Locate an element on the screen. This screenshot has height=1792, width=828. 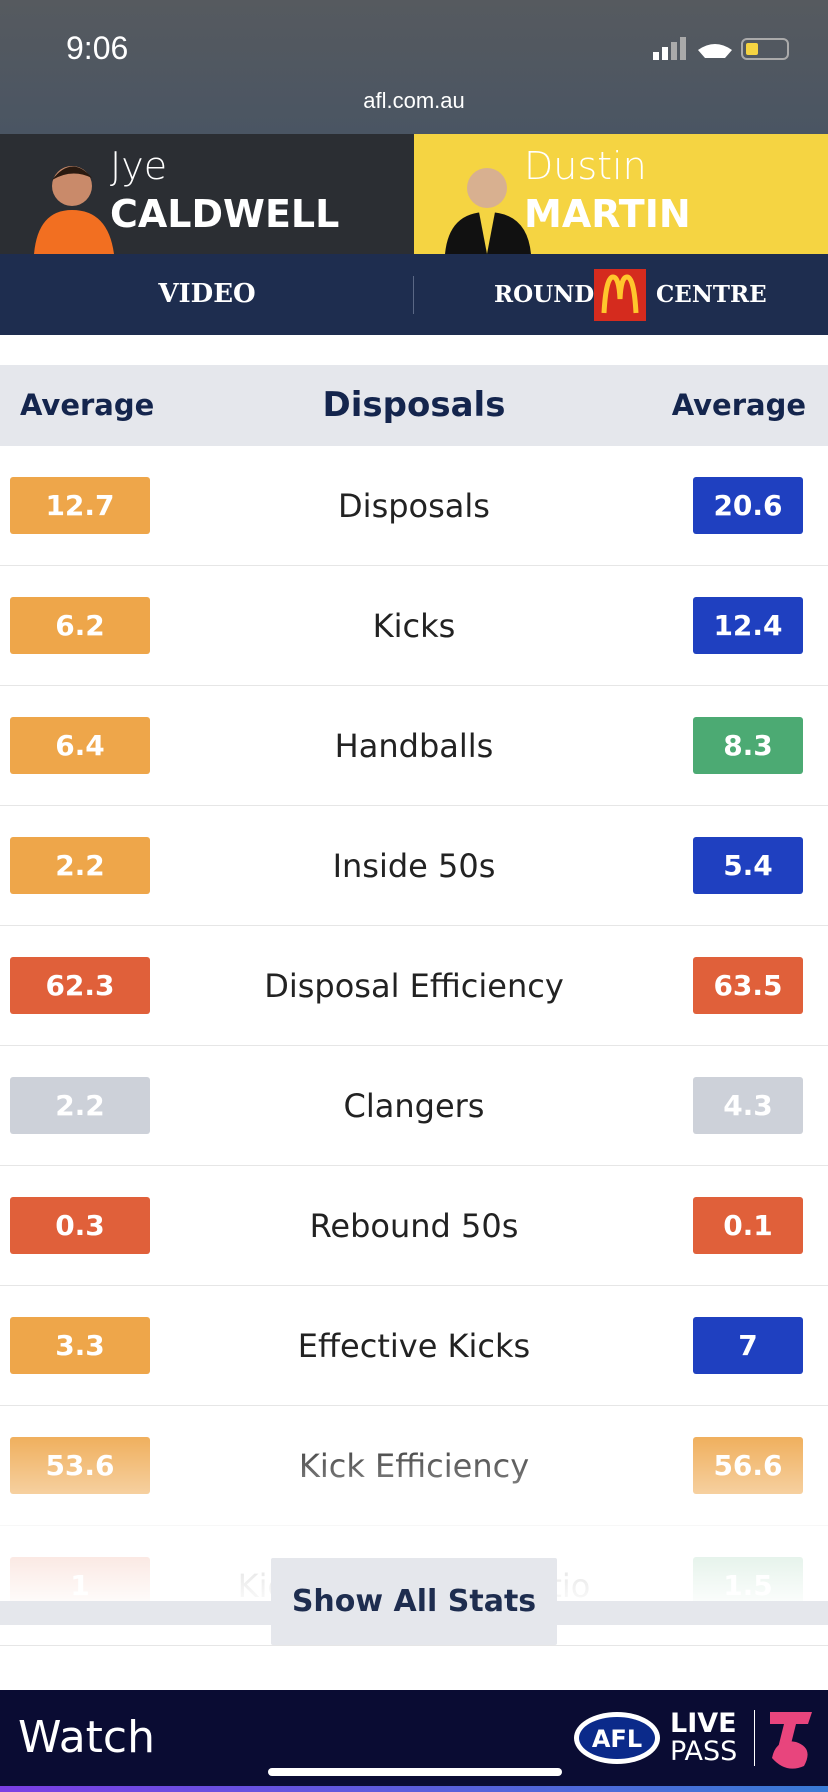
stat-row: 2.2 Clangers 4.3 is located at coordinates (414, 1106).